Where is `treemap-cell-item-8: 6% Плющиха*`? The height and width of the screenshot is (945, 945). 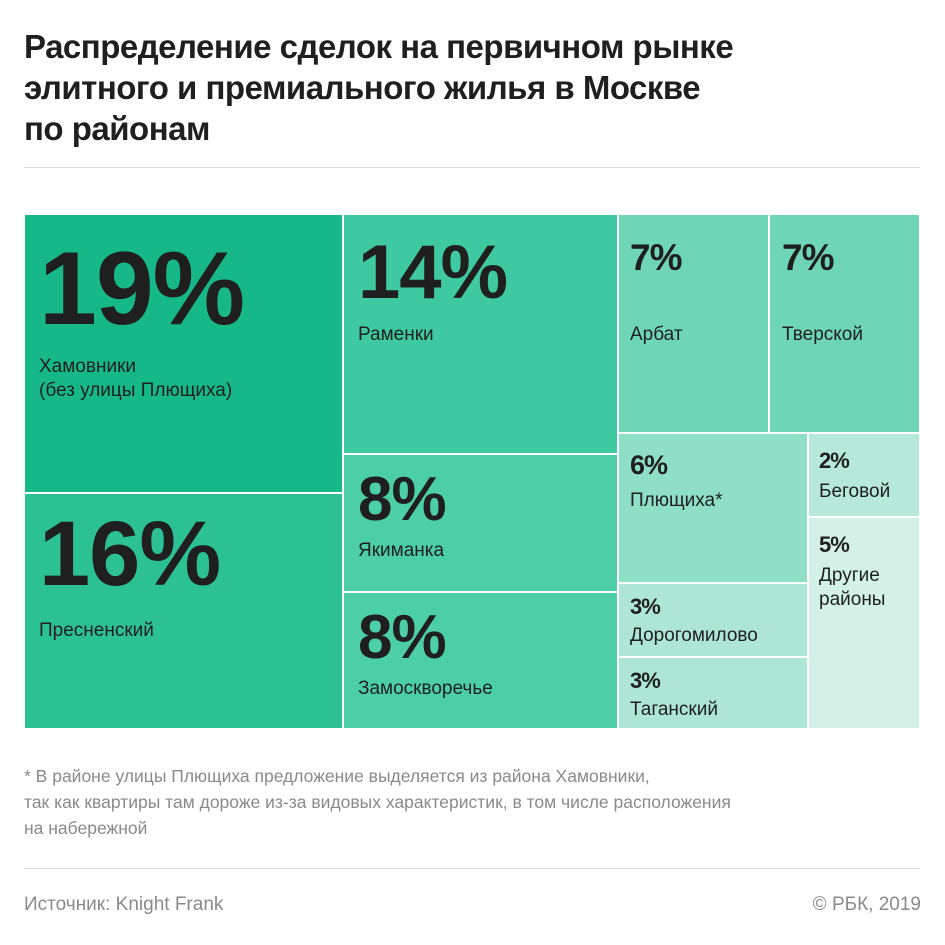 treemap-cell-item-8: 6% Плющиха* is located at coordinates (713, 508).